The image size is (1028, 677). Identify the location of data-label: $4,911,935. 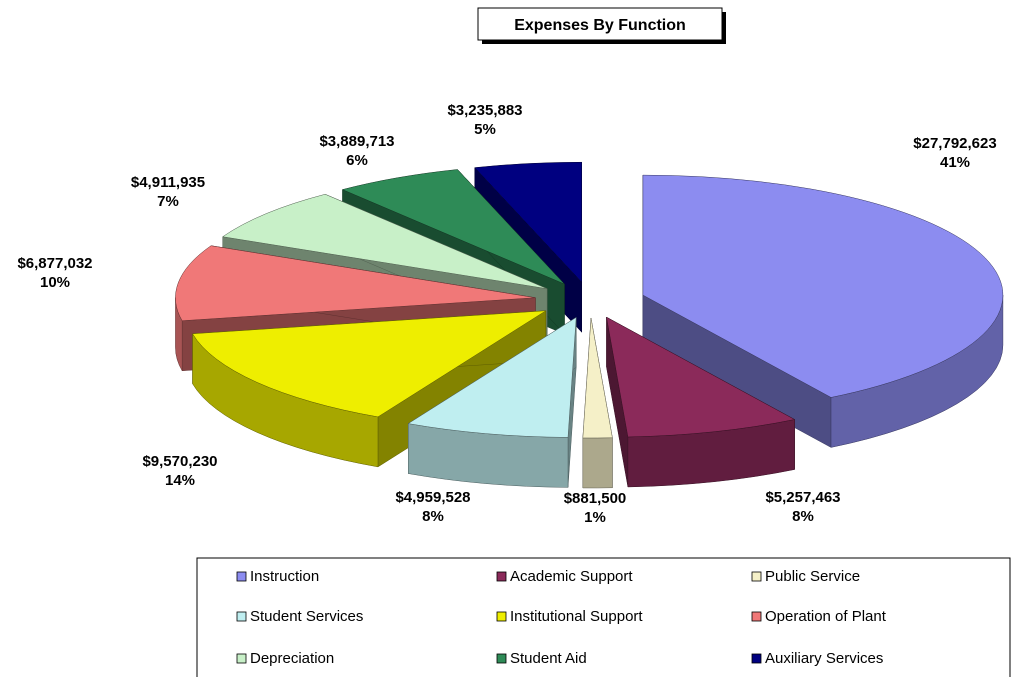
(168, 182).